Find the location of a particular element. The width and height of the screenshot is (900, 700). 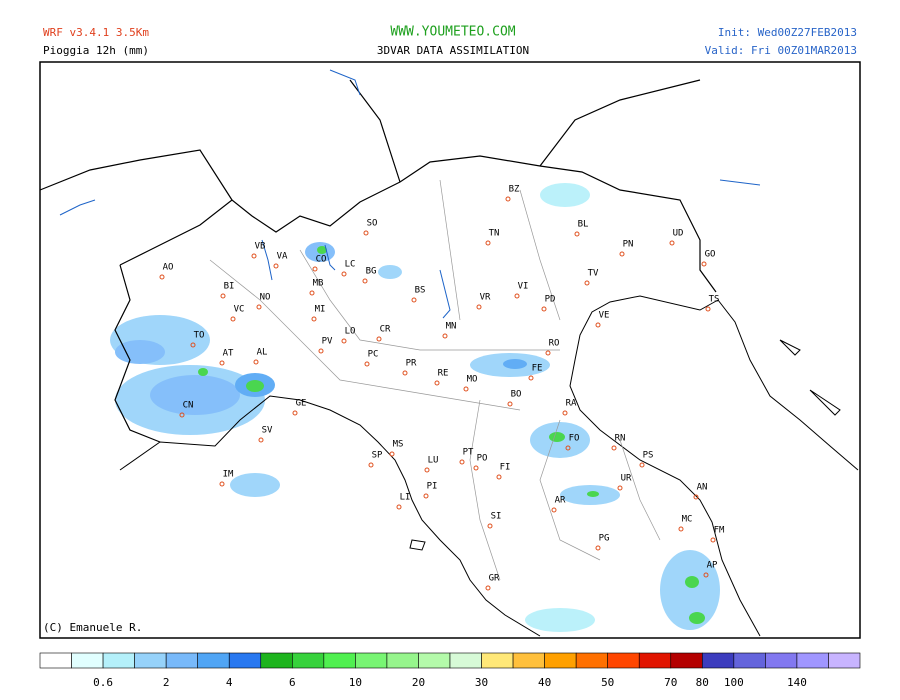

city-label: UR is located at coordinates (626, 479).